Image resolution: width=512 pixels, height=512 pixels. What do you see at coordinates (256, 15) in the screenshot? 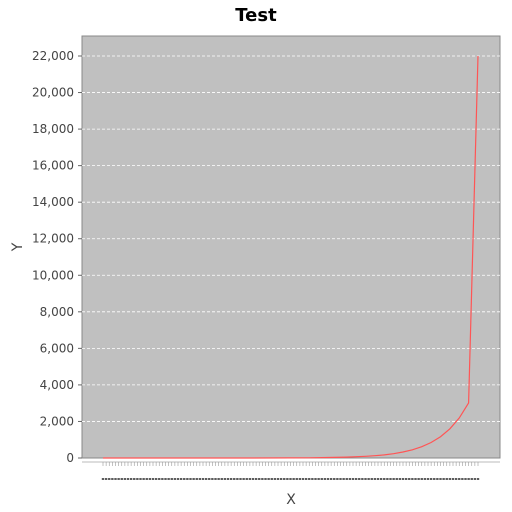
I see `chart-title: Test` at bounding box center [256, 15].